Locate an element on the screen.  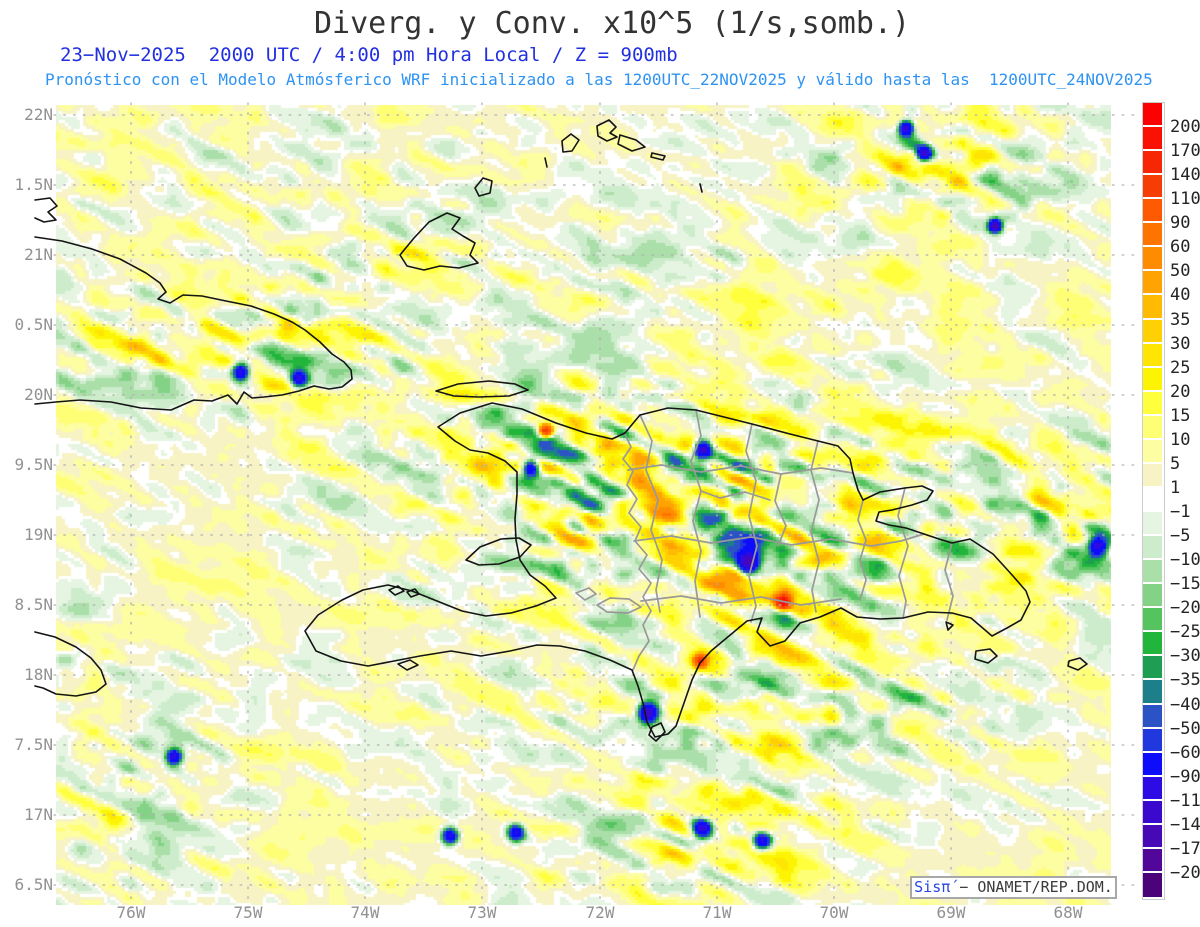
watermark-brand: Sisπ́ is located at coordinates (932, 887).